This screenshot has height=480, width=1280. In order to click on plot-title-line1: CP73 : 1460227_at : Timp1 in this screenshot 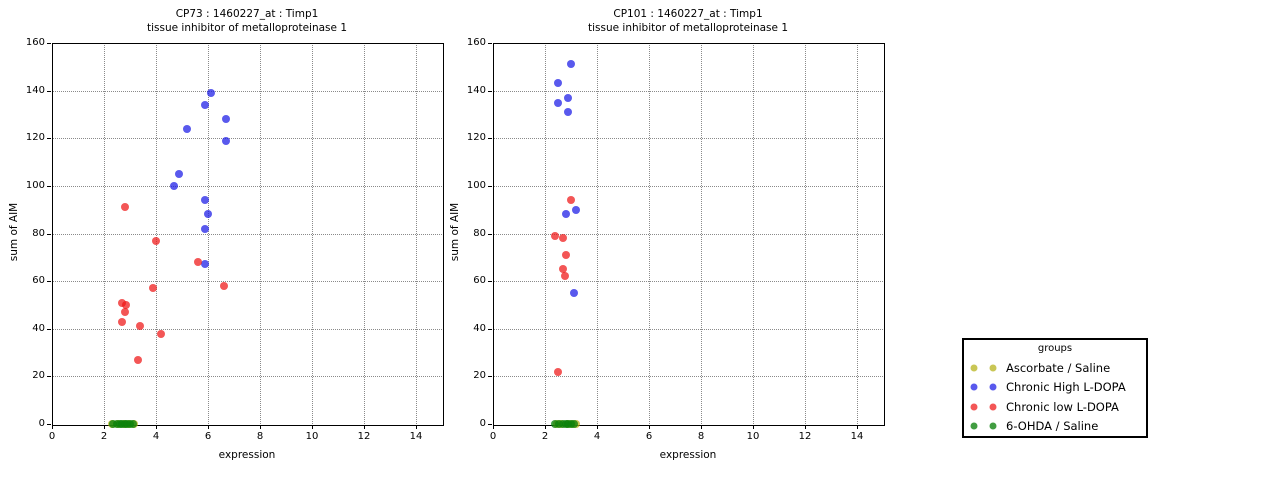, I will do `click(247, 14)`.